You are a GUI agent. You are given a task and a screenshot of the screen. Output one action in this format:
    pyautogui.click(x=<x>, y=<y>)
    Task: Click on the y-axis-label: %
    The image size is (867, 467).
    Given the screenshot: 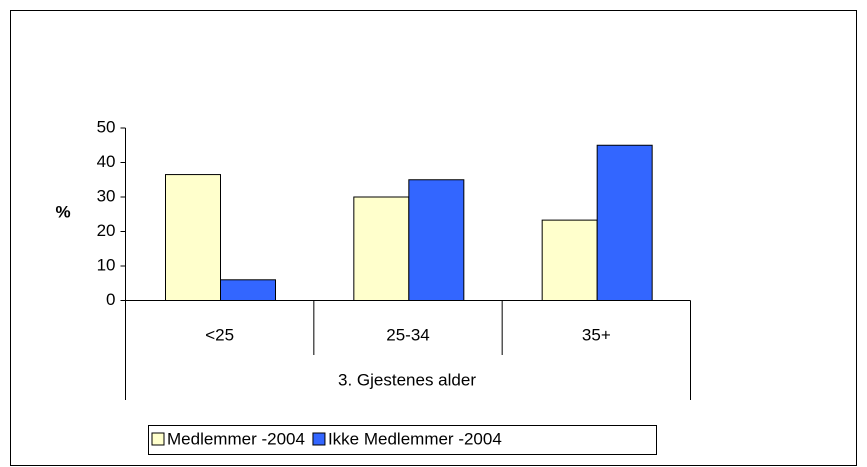 What is the action you would take?
    pyautogui.click(x=62, y=211)
    